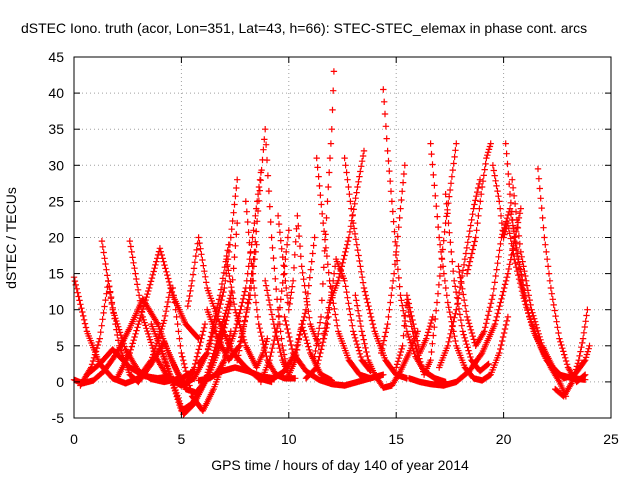 The height and width of the screenshot is (480, 640). I want to click on x-tick-label: 5, so click(182, 439).